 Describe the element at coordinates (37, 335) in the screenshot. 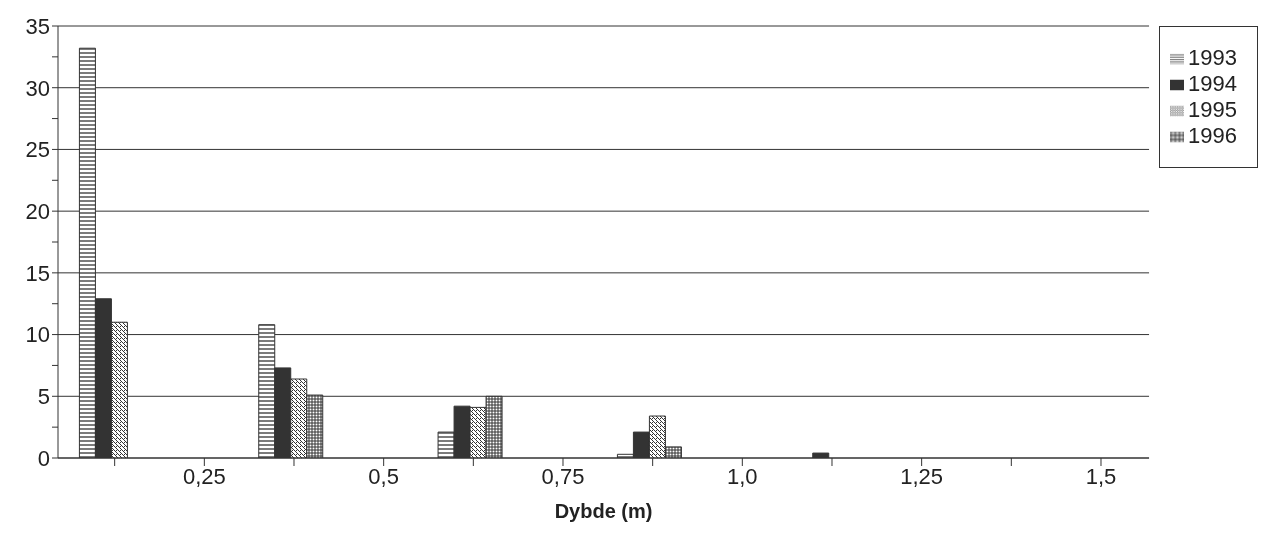

I see `y-tick-label: 10` at that location.